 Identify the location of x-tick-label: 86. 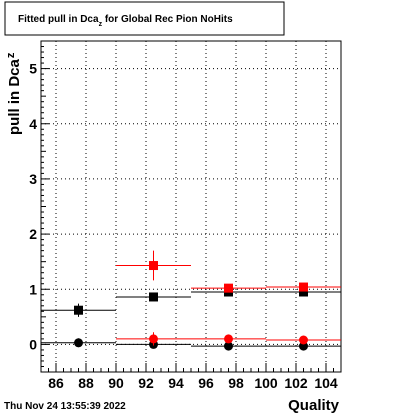
(56, 383).